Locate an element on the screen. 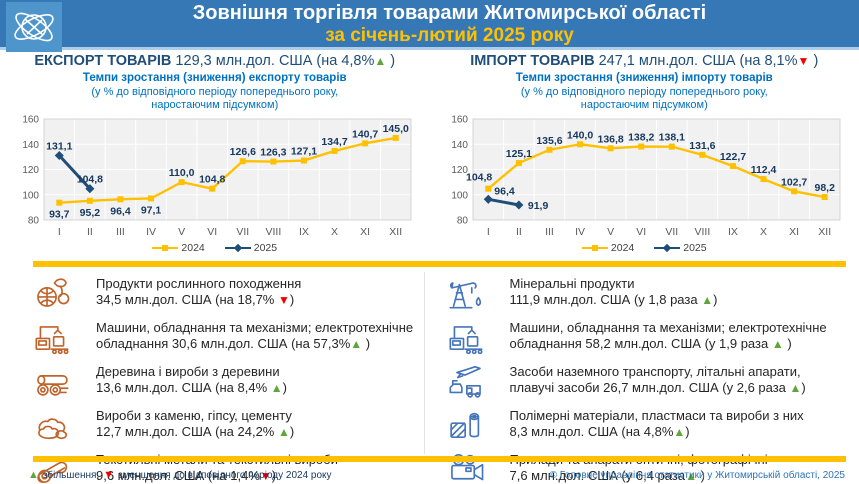  polymer-icon is located at coordinates (466, 424).